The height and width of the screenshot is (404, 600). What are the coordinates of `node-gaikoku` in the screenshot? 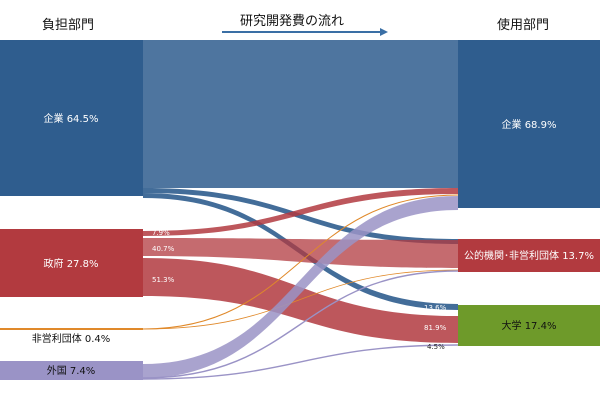 It's located at (71, 370).